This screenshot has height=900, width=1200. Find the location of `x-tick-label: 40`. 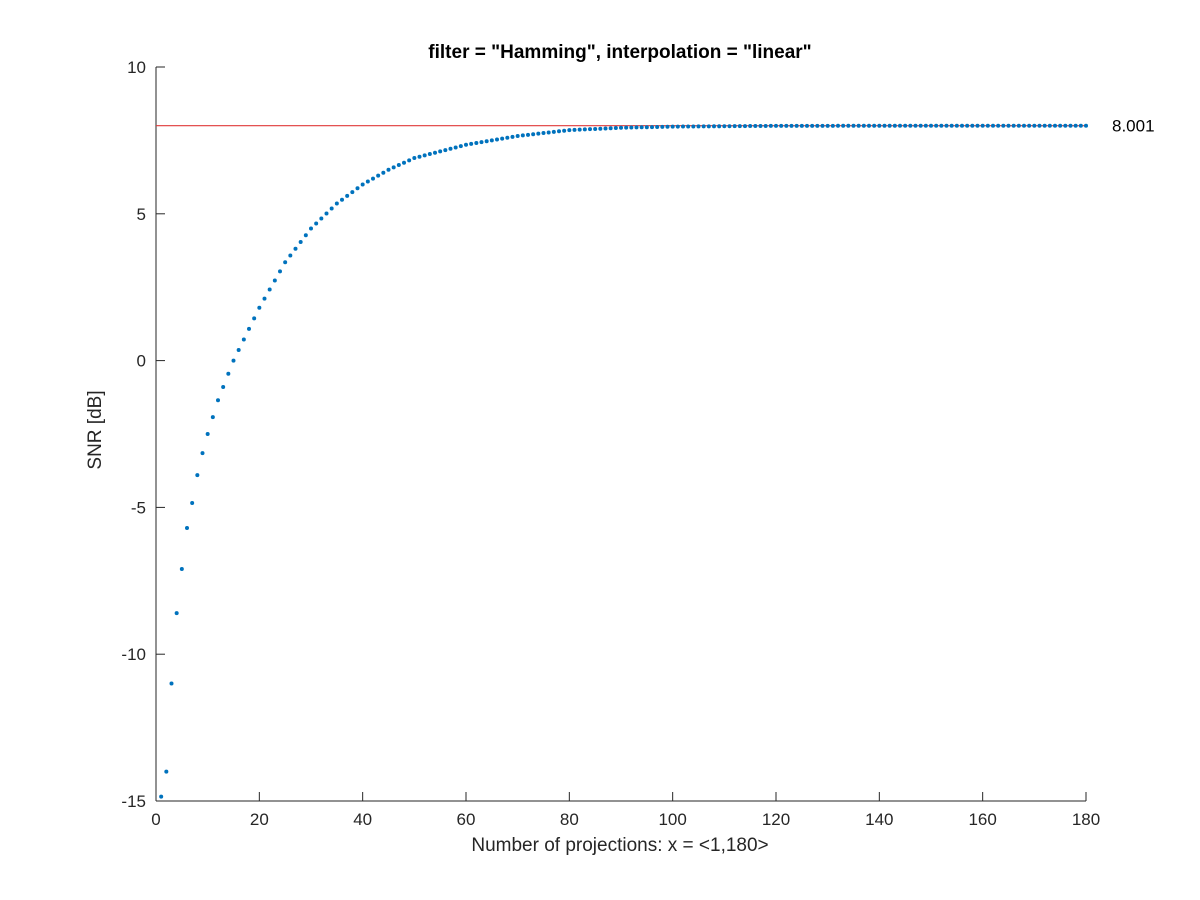

x-tick-label: 40 is located at coordinates (362, 819).